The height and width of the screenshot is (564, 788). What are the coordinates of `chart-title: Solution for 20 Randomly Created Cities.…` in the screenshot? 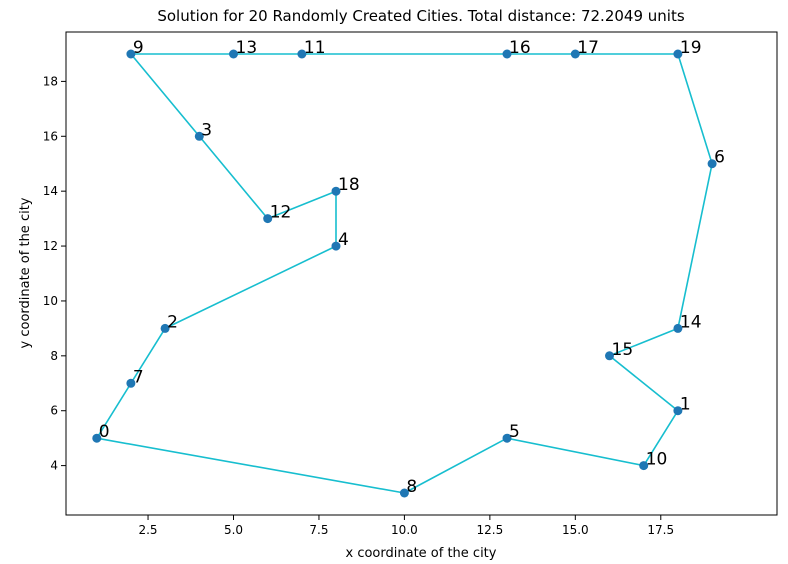 It's located at (420, 16).